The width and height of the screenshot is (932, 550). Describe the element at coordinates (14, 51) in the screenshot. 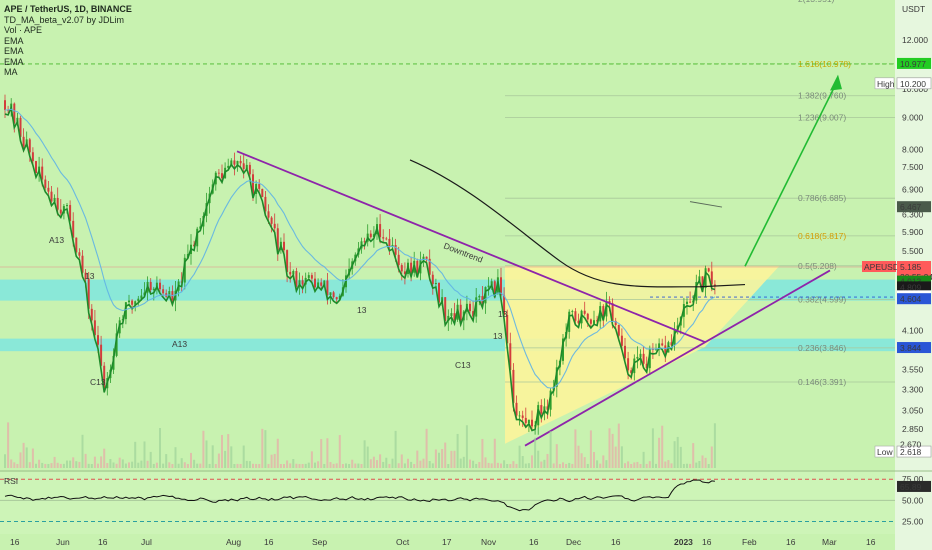

I see `indicator-ema-2: EMA` at that location.